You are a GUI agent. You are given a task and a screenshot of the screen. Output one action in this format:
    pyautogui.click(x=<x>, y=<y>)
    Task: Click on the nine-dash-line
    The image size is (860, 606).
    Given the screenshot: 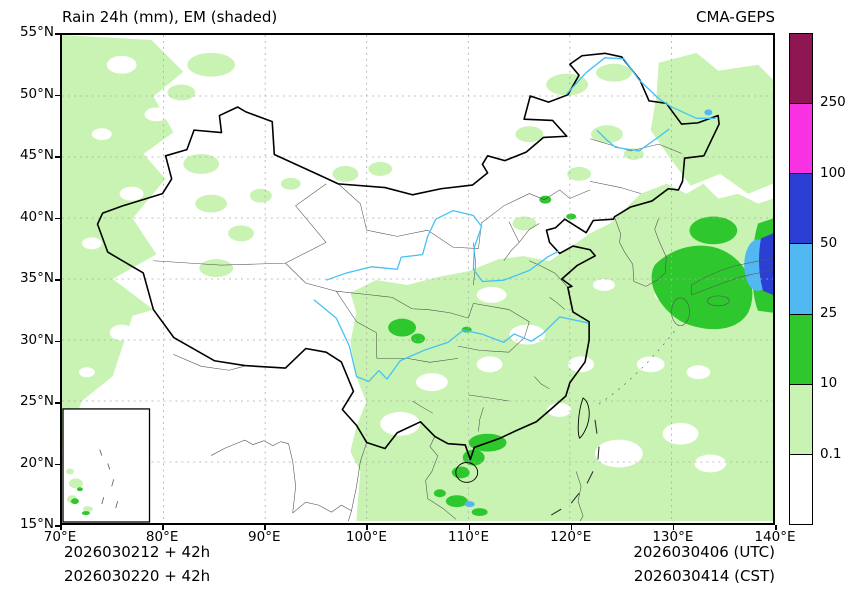 What is the action you would take?
    pyautogui.click(x=575, y=467)
    